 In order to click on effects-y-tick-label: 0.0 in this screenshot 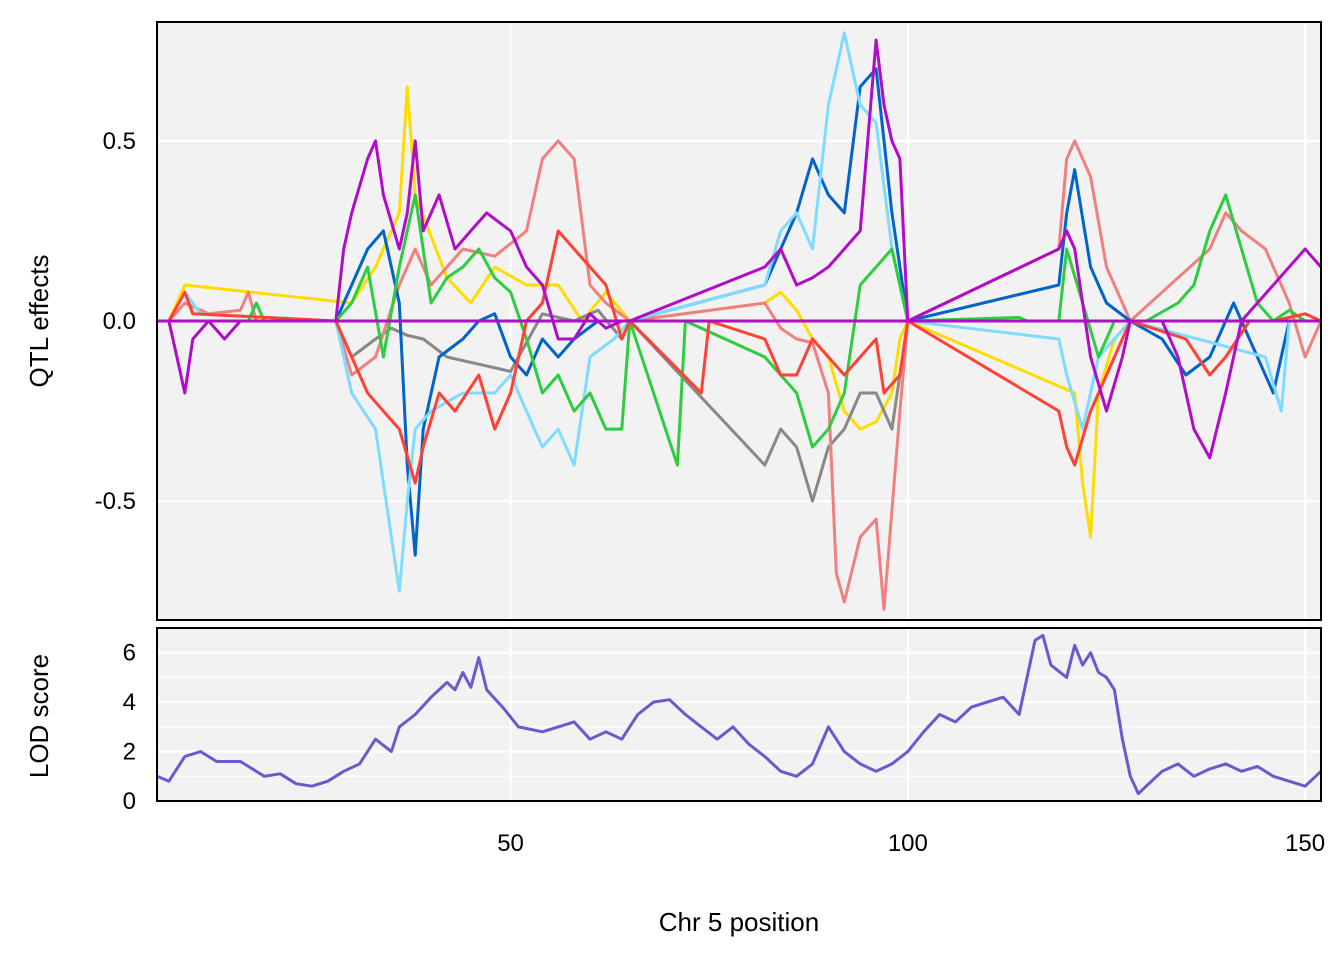, I will do `click(119, 321)`.